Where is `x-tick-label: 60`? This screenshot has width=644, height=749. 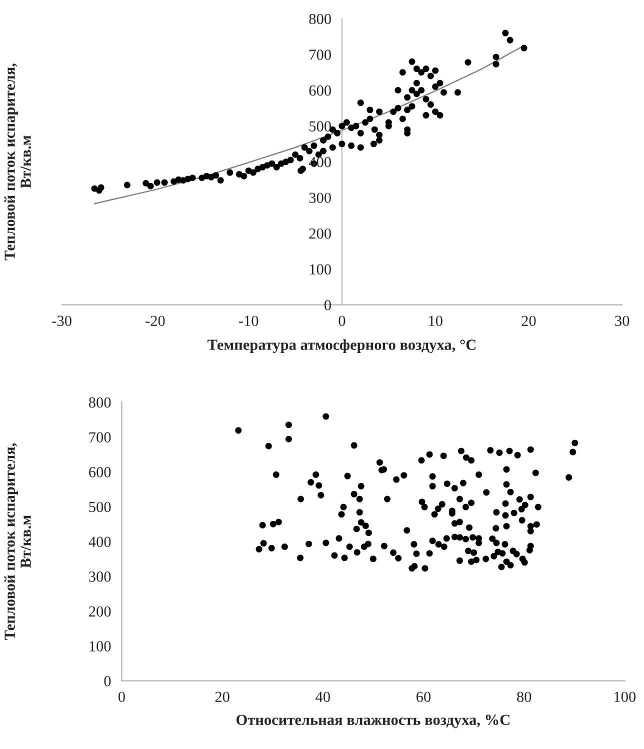 x-tick-label: 60 is located at coordinates (423, 697).